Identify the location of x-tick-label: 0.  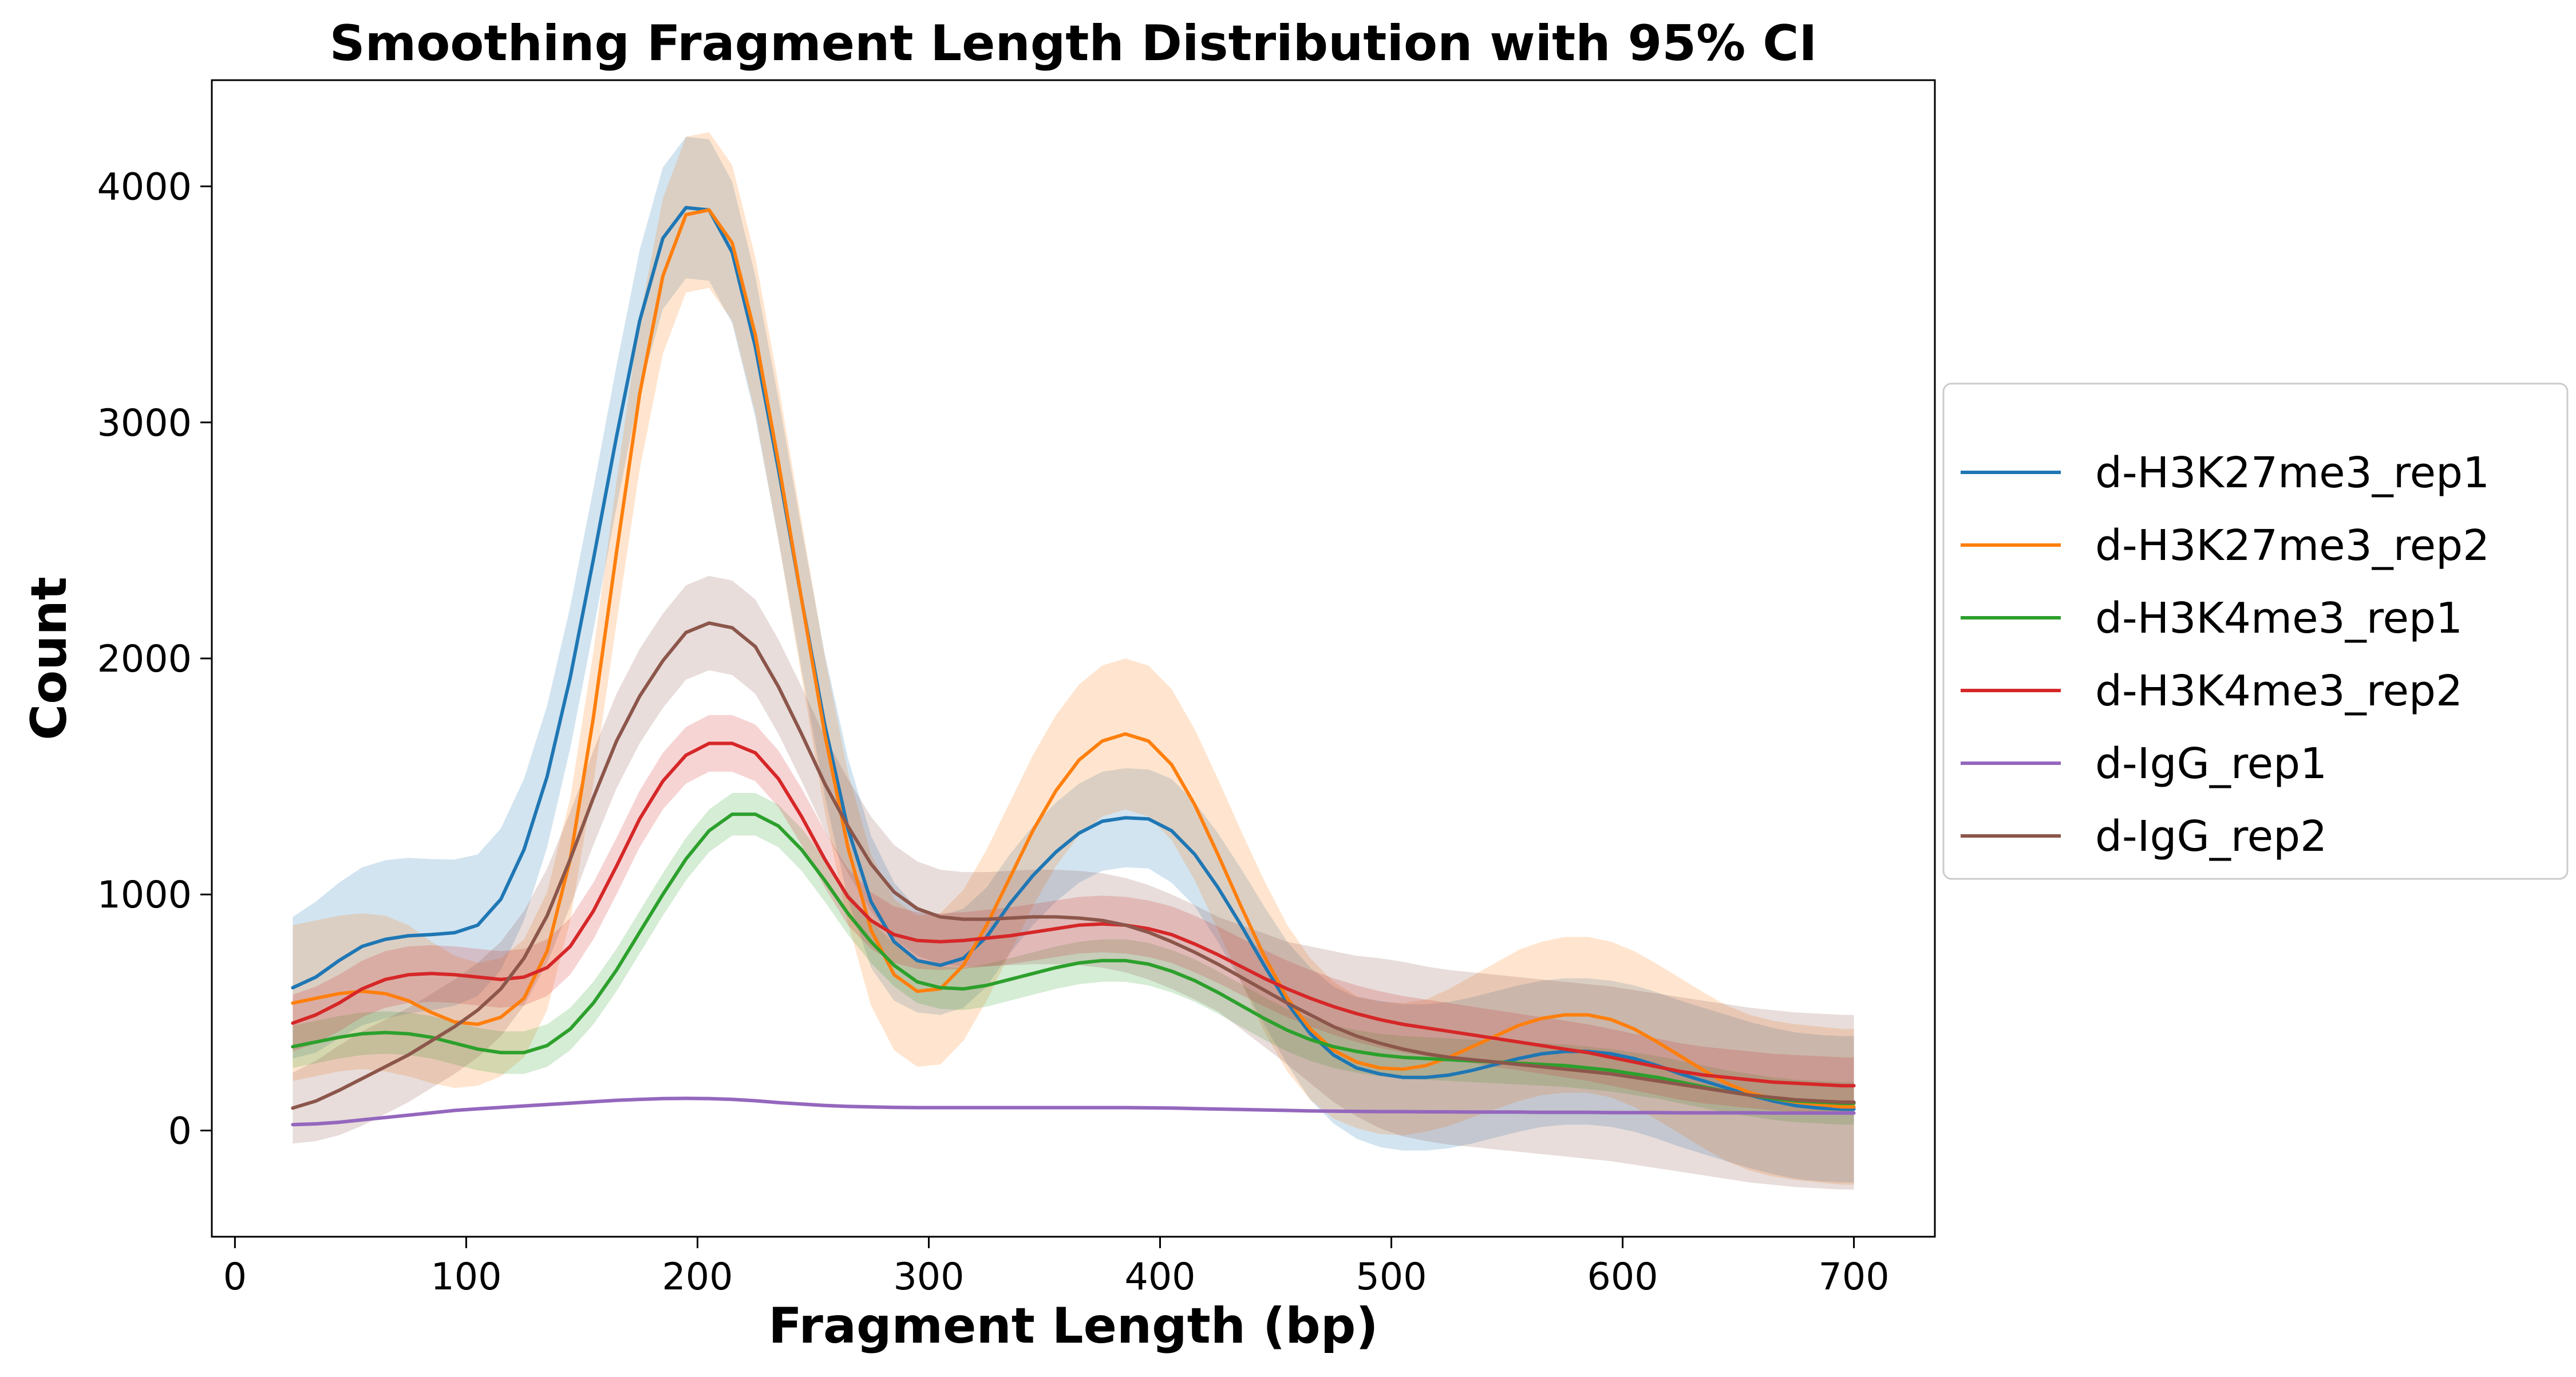
(235, 1277).